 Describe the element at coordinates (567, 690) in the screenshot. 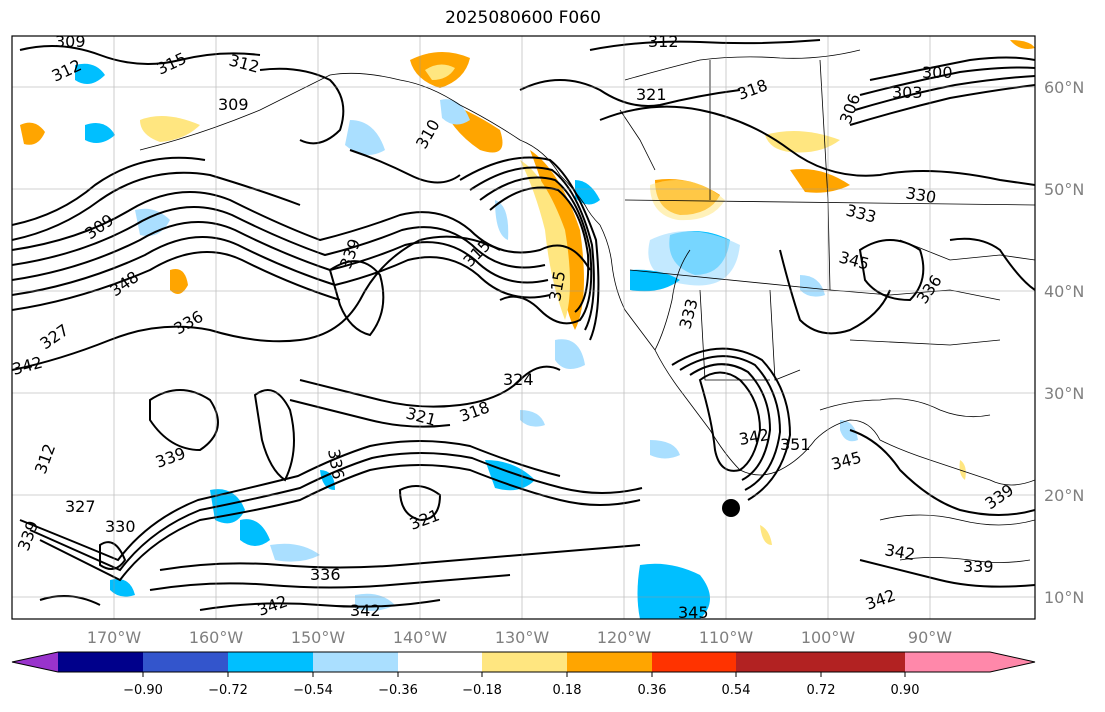

I see `colorbar-label: 0.18` at that location.